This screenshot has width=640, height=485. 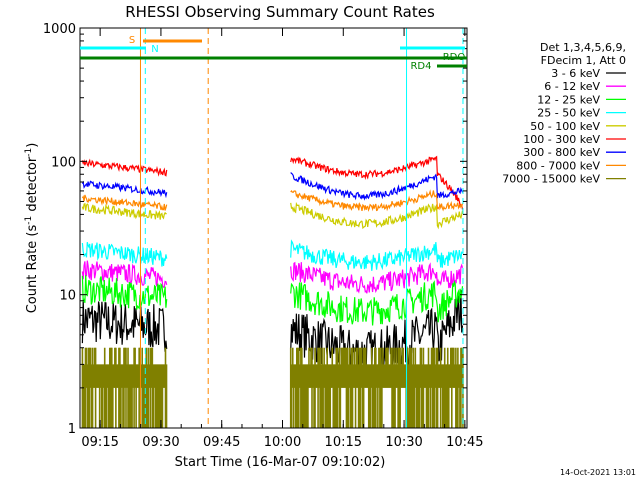 I want to click on series-6-12keV, so click(x=272, y=277).